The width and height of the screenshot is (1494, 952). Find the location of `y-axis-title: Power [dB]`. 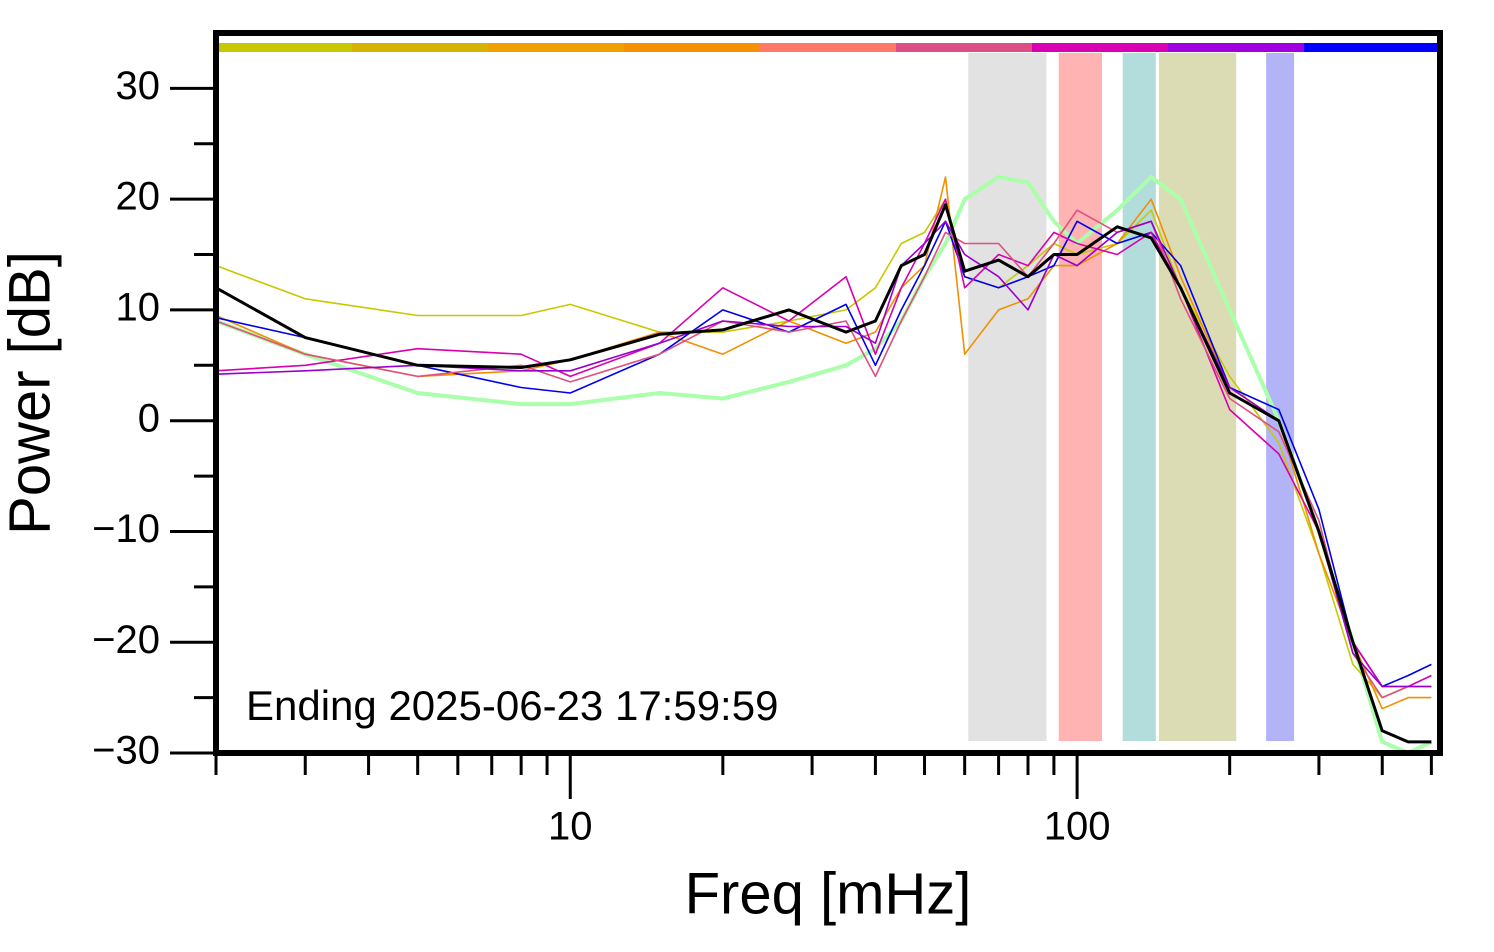

y-axis-title: Power [dB] is located at coordinates (31, 393).